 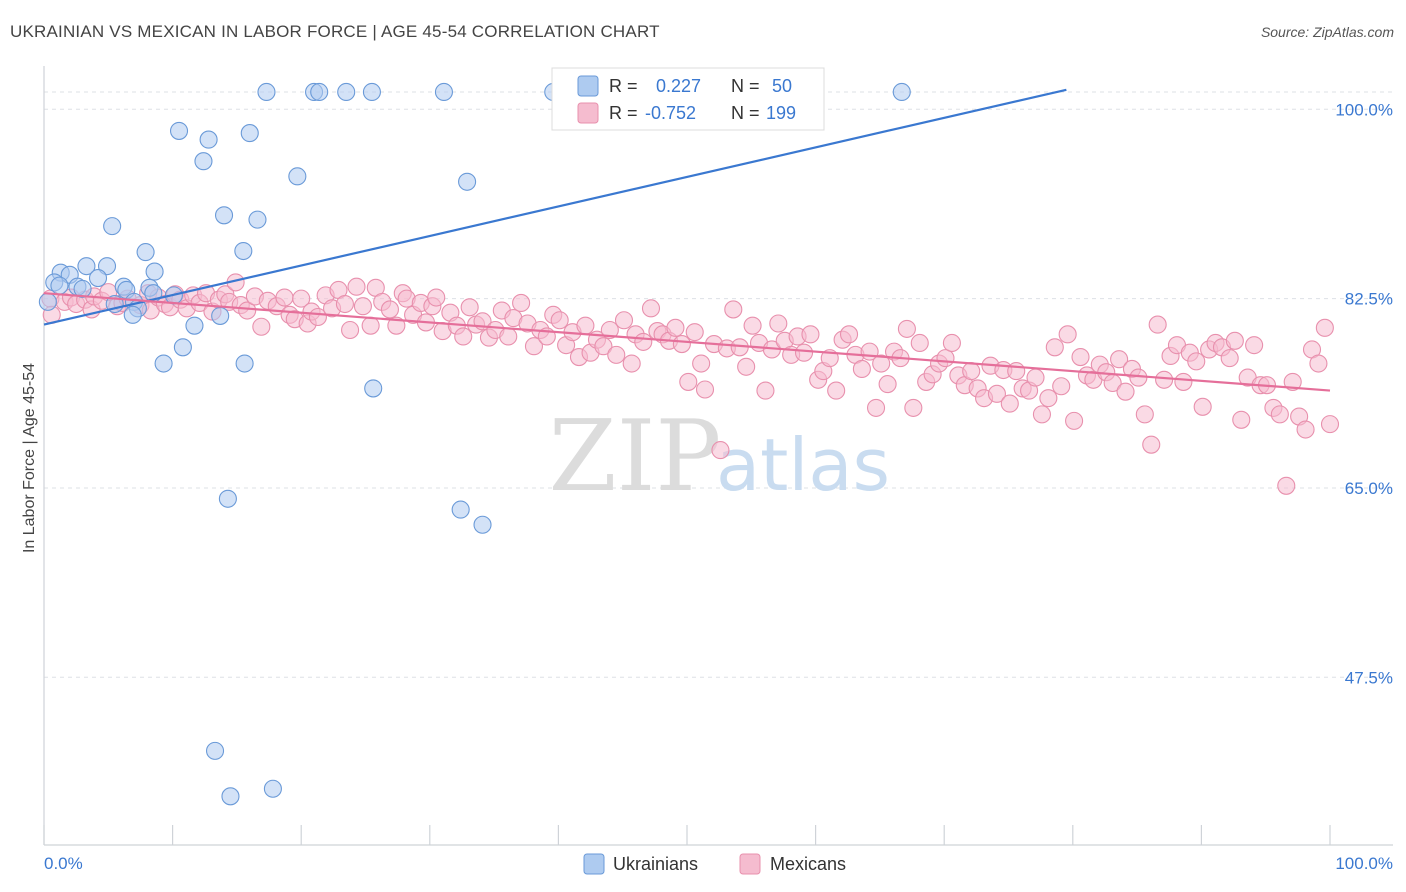 I want to click on legend-swatch-mexicans, so click(x=750, y=864).